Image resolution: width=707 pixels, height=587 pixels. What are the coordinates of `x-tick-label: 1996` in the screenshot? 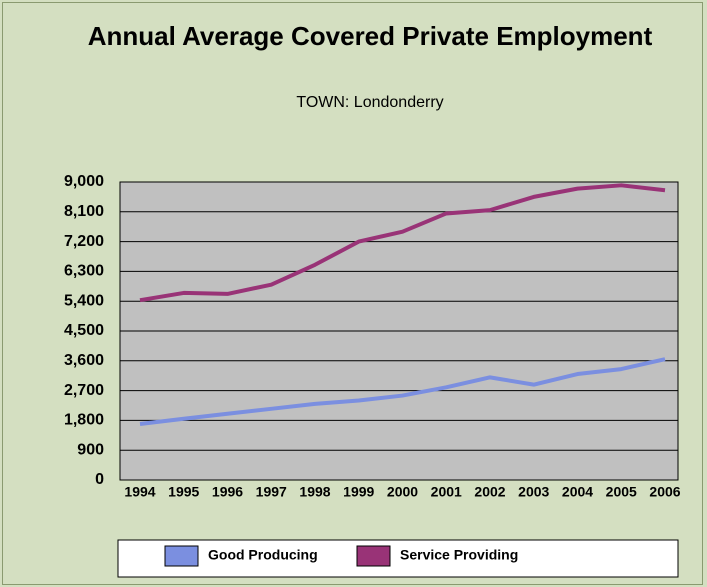 It's located at (227, 492).